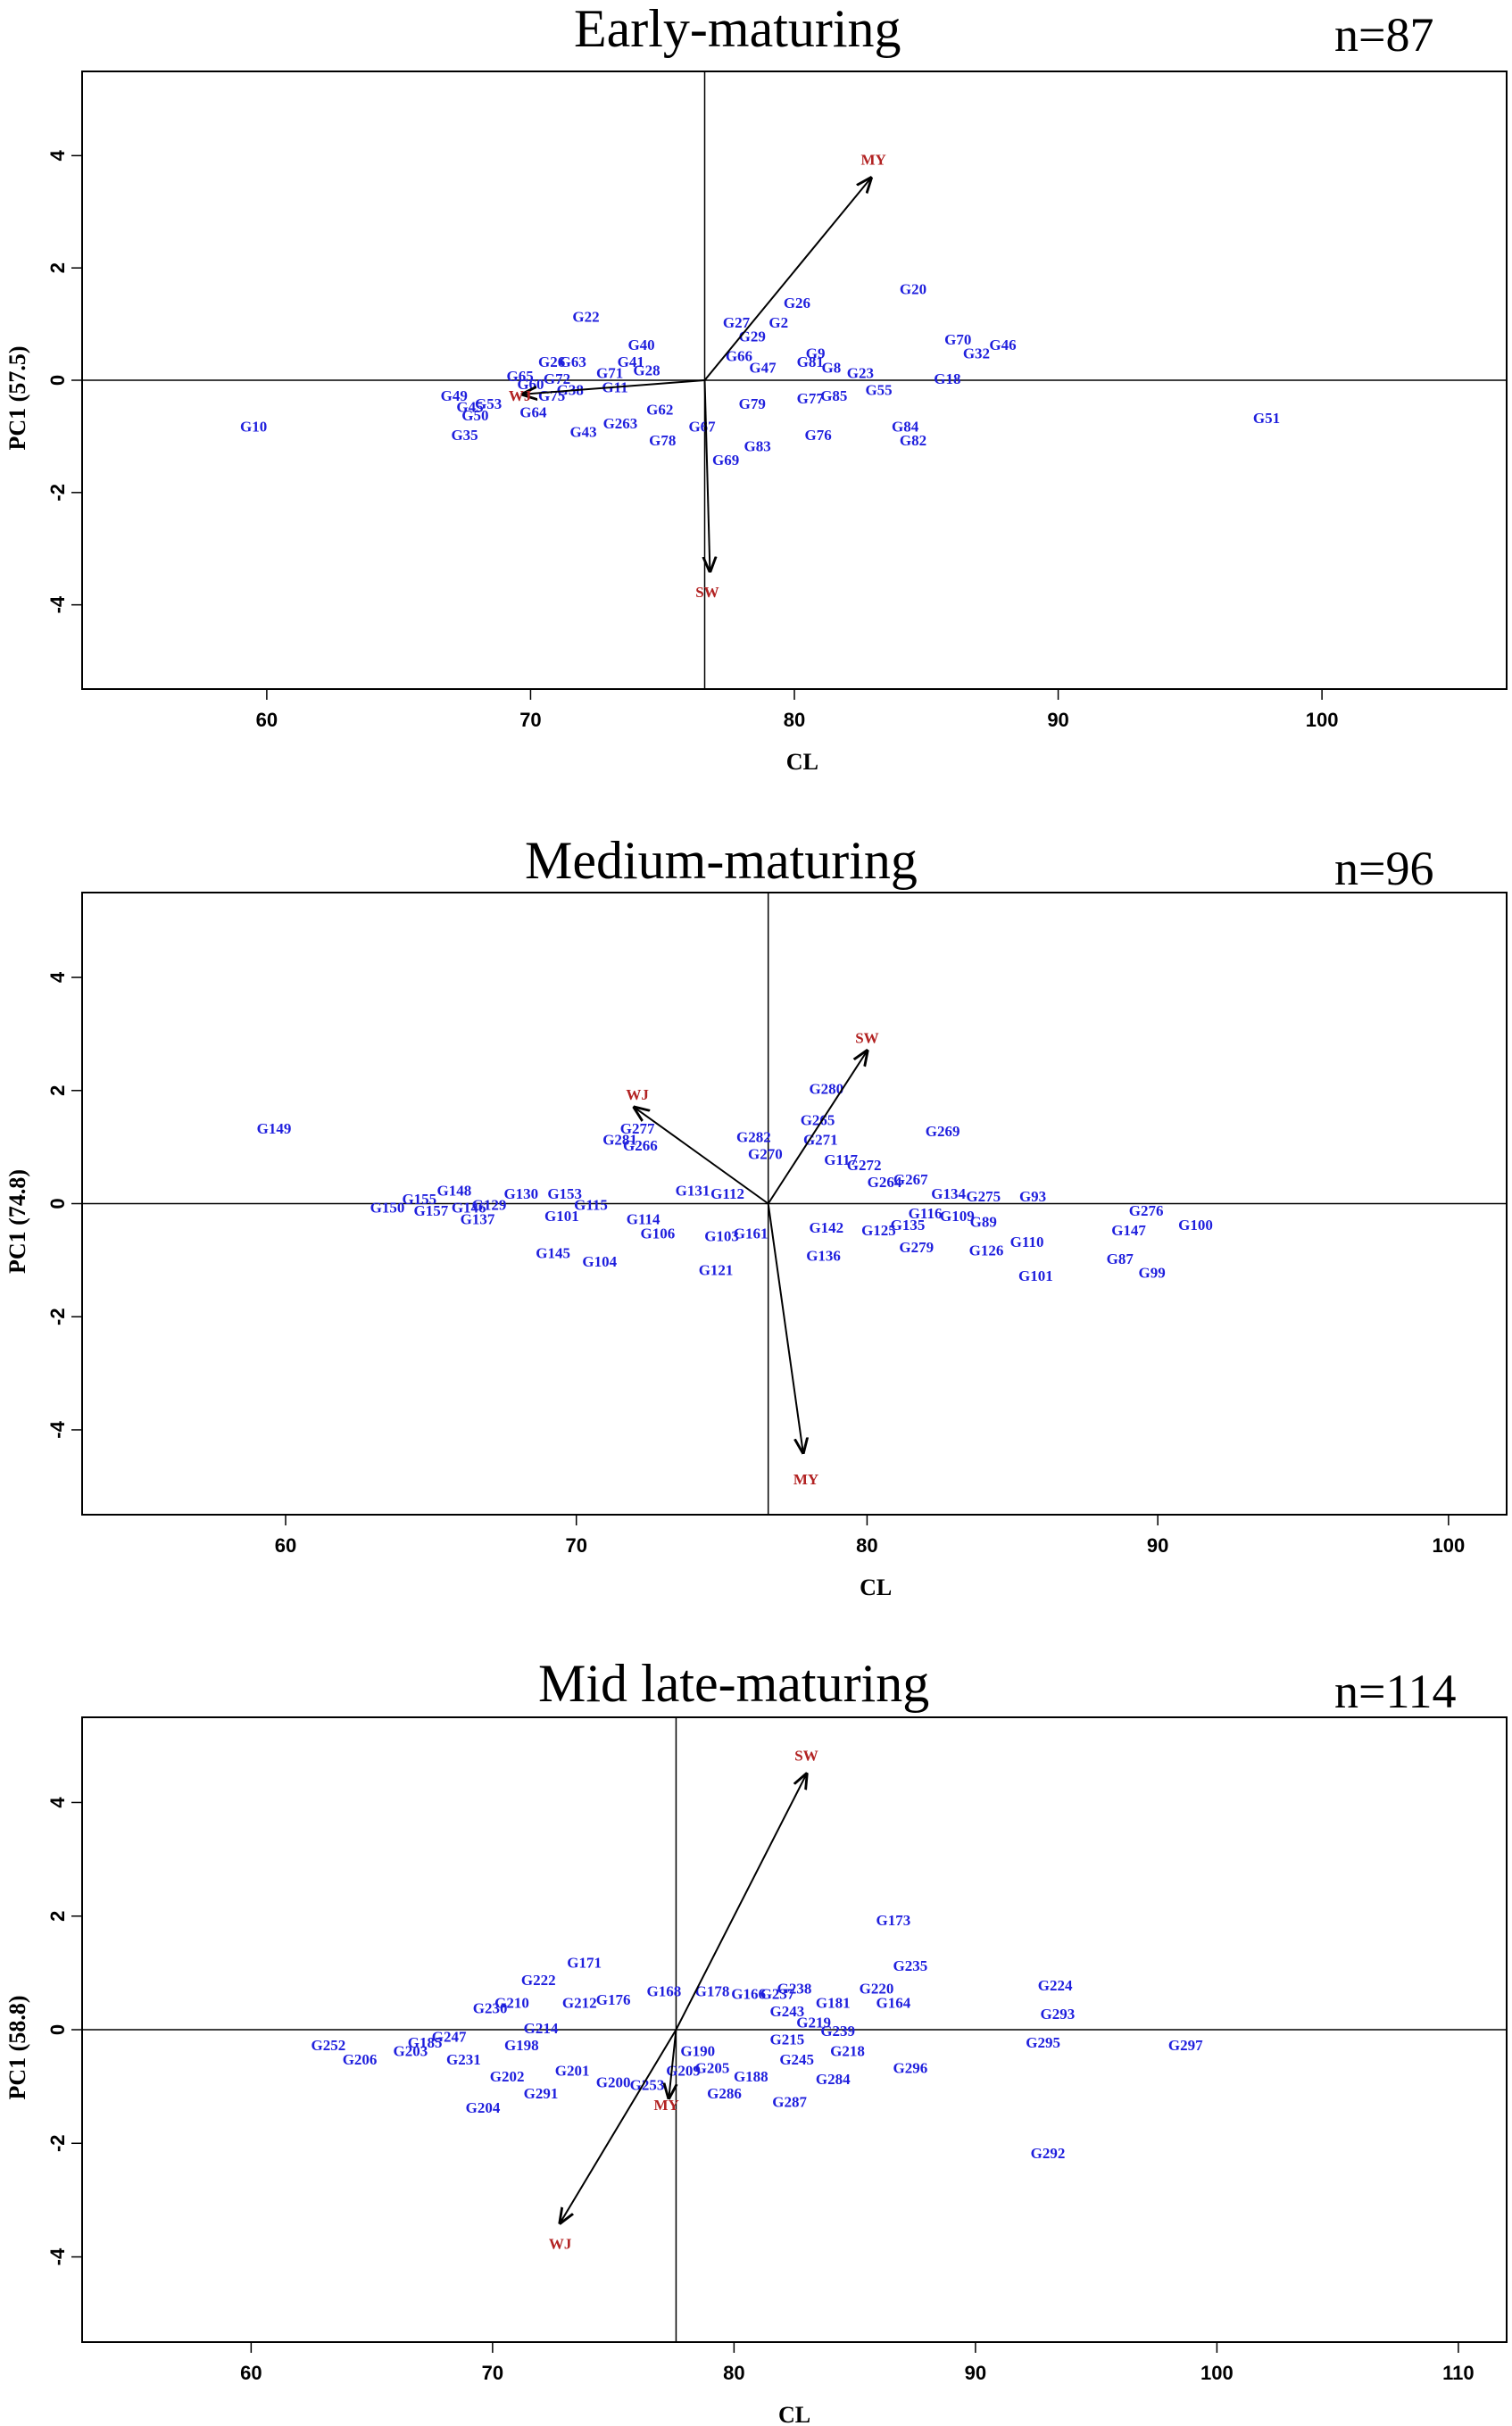 The width and height of the screenshot is (1512, 2426). What do you see at coordinates (489, 404) in the screenshot?
I see `genotype-point-label: G53` at bounding box center [489, 404].